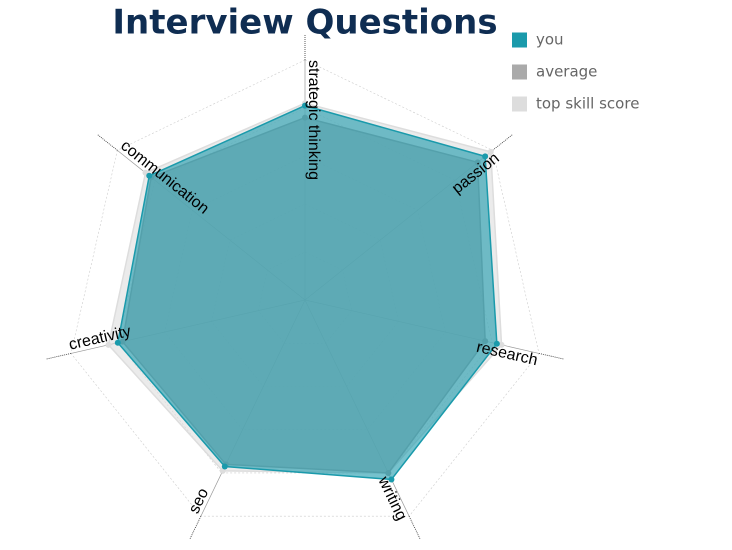 This screenshot has height=550, width=732. I want to click on legend-label: top skill score, so click(587, 104).